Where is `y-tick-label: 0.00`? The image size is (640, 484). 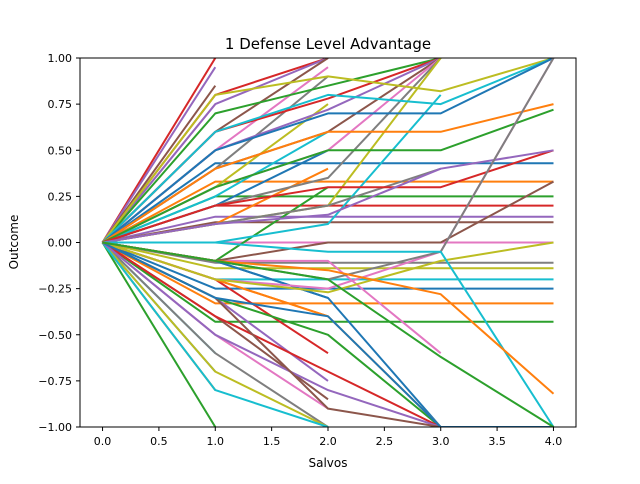 y-tick-label: 0.00 is located at coordinates (60, 243).